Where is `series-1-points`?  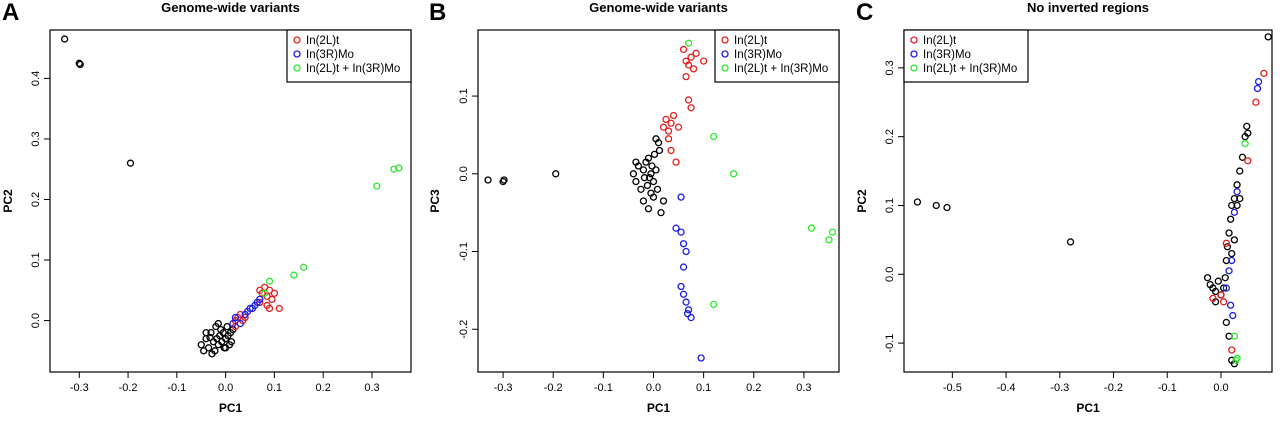
series-1-points is located at coordinates (1238, 211).